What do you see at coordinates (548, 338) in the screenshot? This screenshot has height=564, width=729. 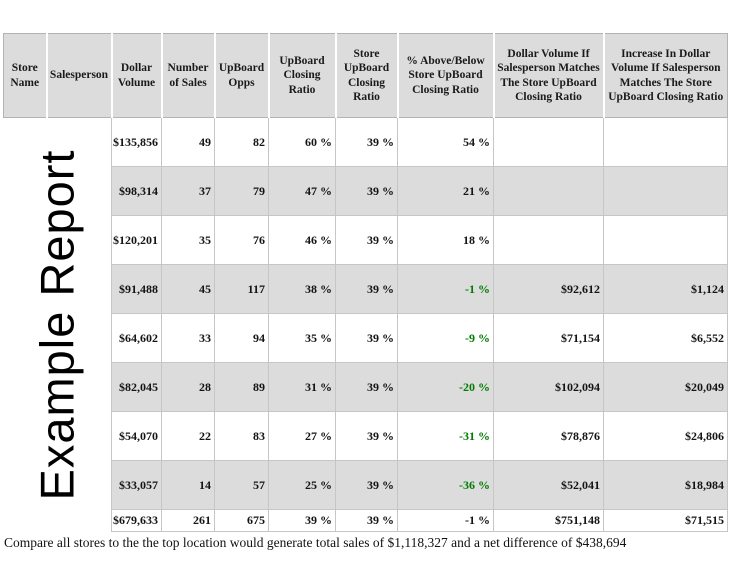 I see `data-cell: $71,154` at bounding box center [548, 338].